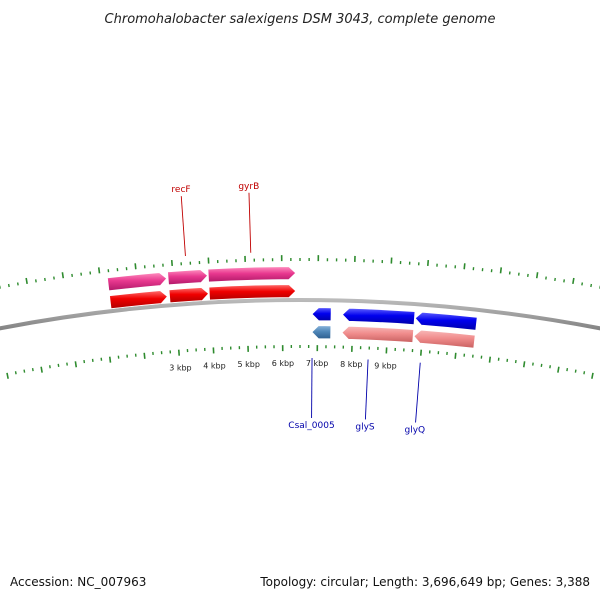  Describe the element at coordinates (248, 364) in the screenshot. I see `scale-label-5kbp: 5 kbp` at that location.